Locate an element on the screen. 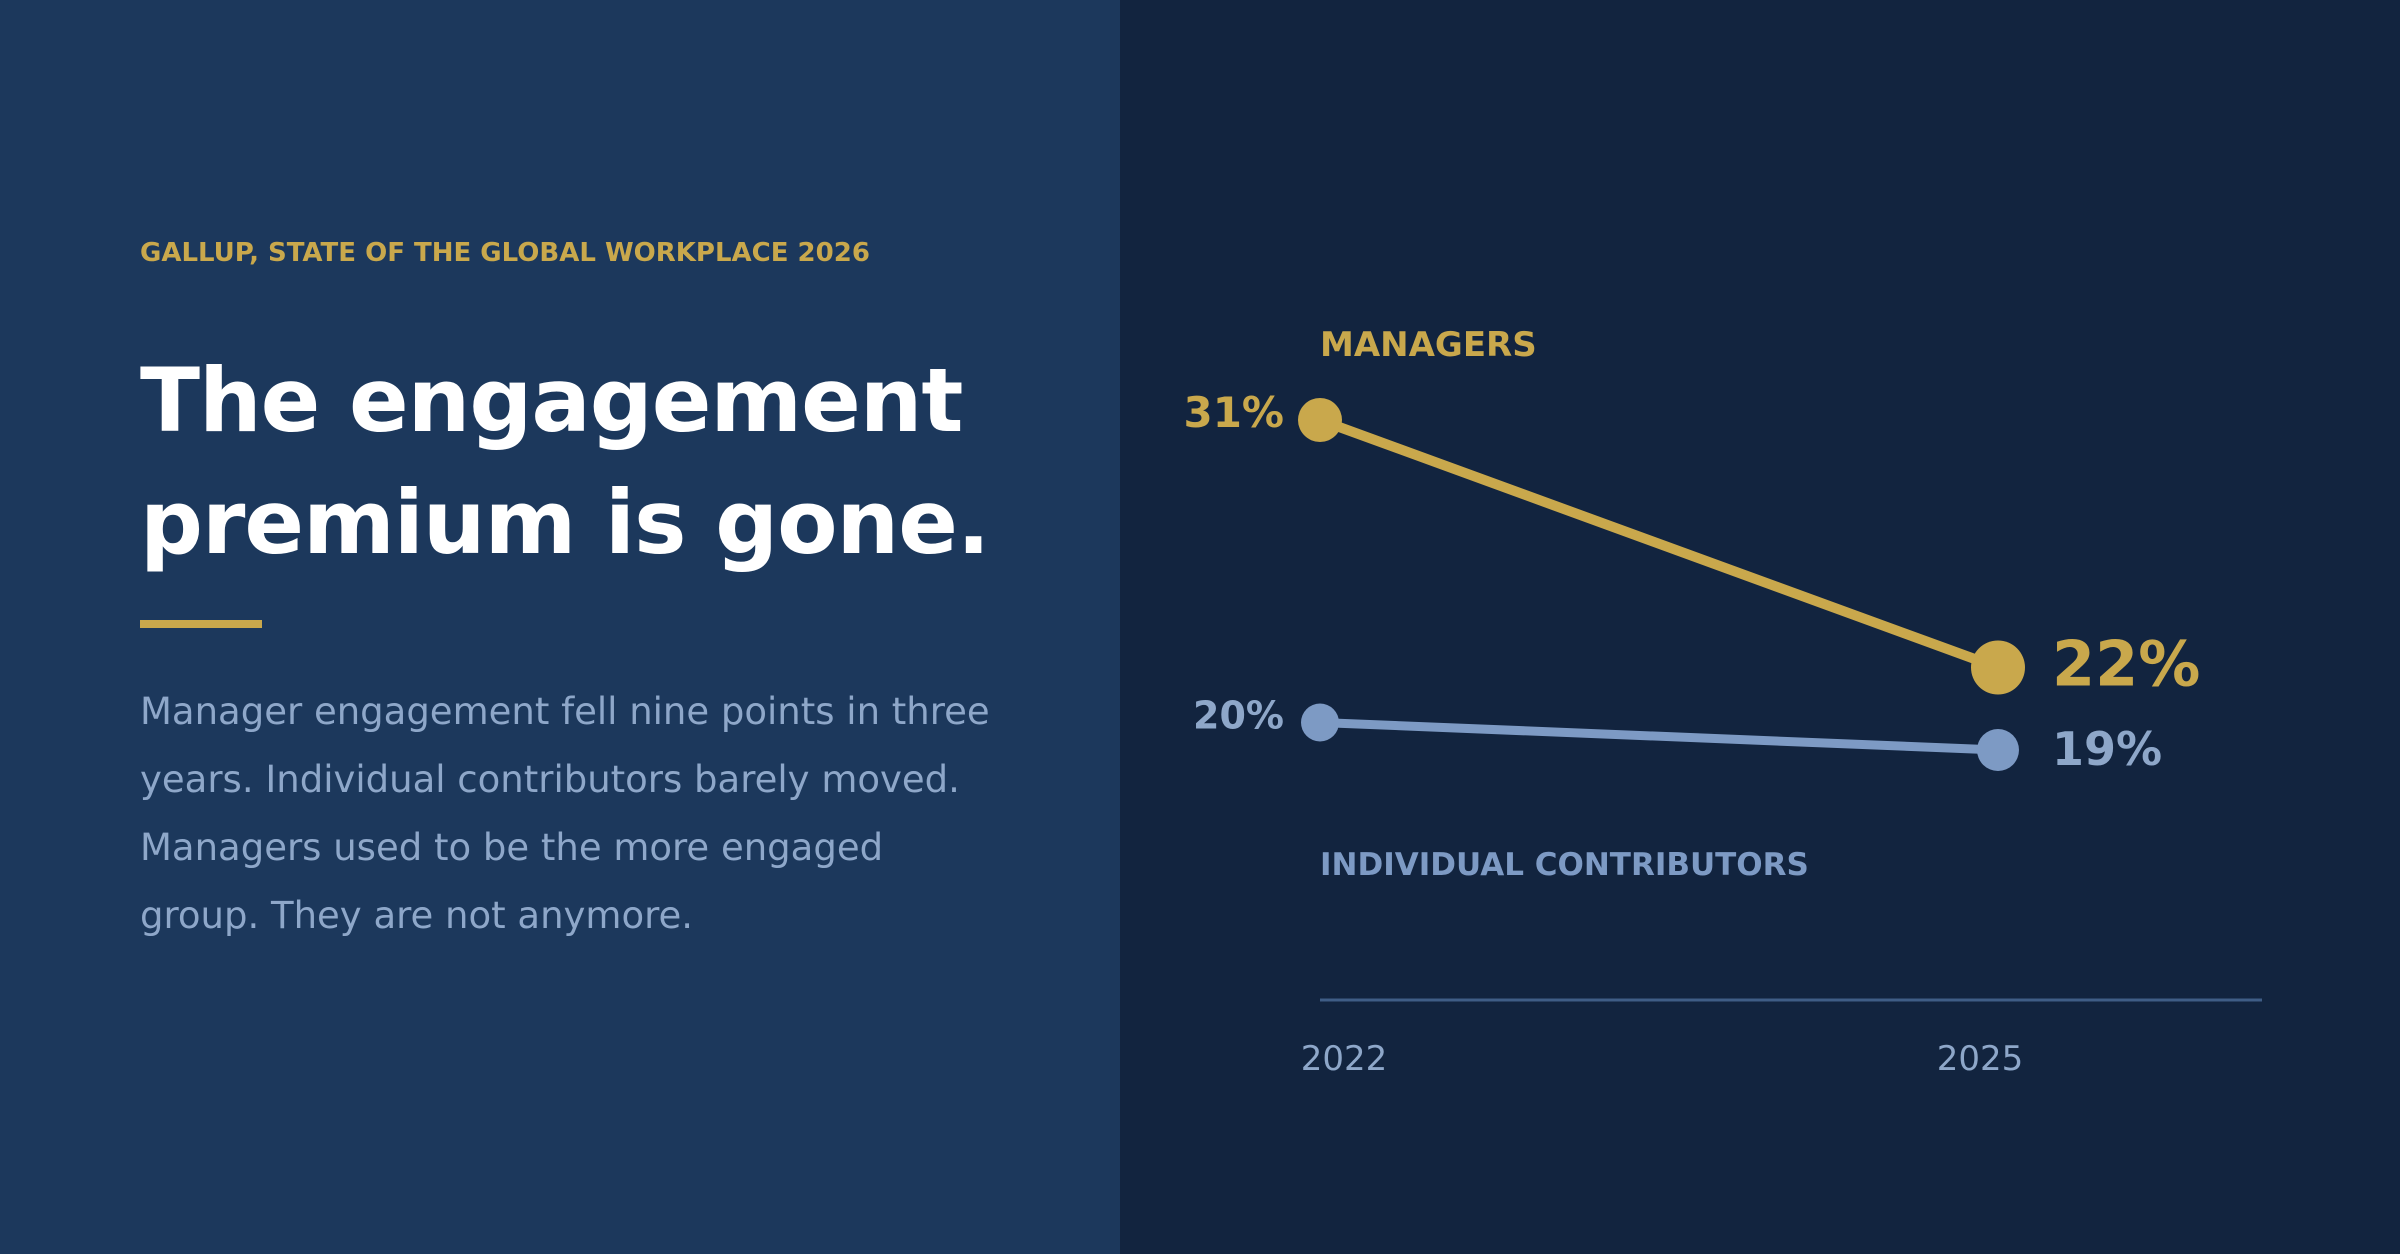 This screenshot has width=2400, height=1254. individual-contributors-value-label-2025: 19% is located at coordinates (2107, 749).